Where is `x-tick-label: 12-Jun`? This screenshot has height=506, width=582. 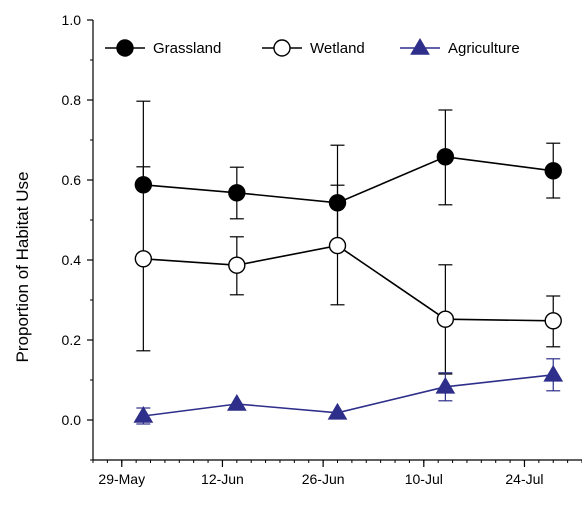
x-tick-label: 12-Jun is located at coordinates (222, 479).